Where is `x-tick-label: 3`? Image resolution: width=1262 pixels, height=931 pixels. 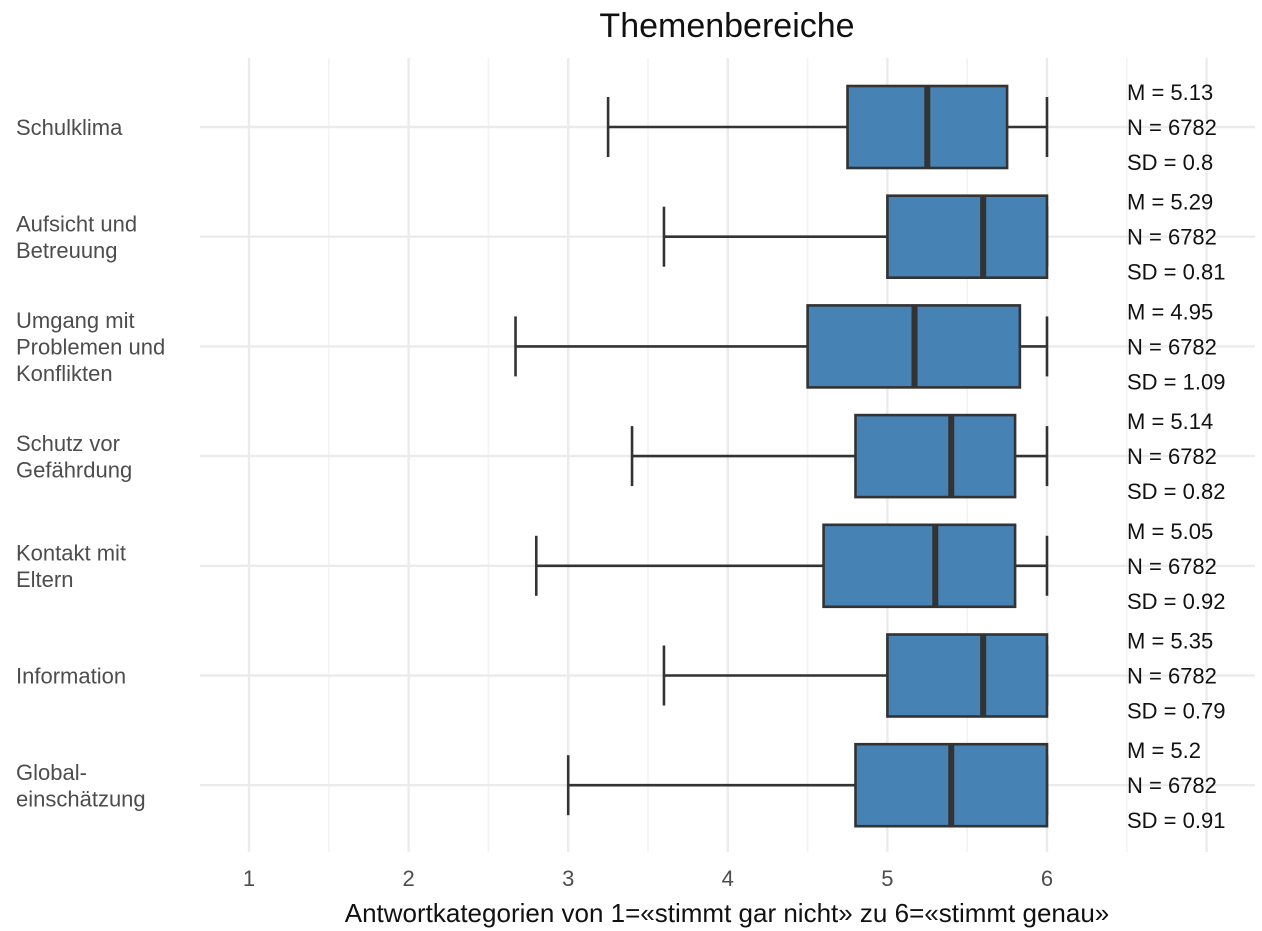 x-tick-label: 3 is located at coordinates (568, 878).